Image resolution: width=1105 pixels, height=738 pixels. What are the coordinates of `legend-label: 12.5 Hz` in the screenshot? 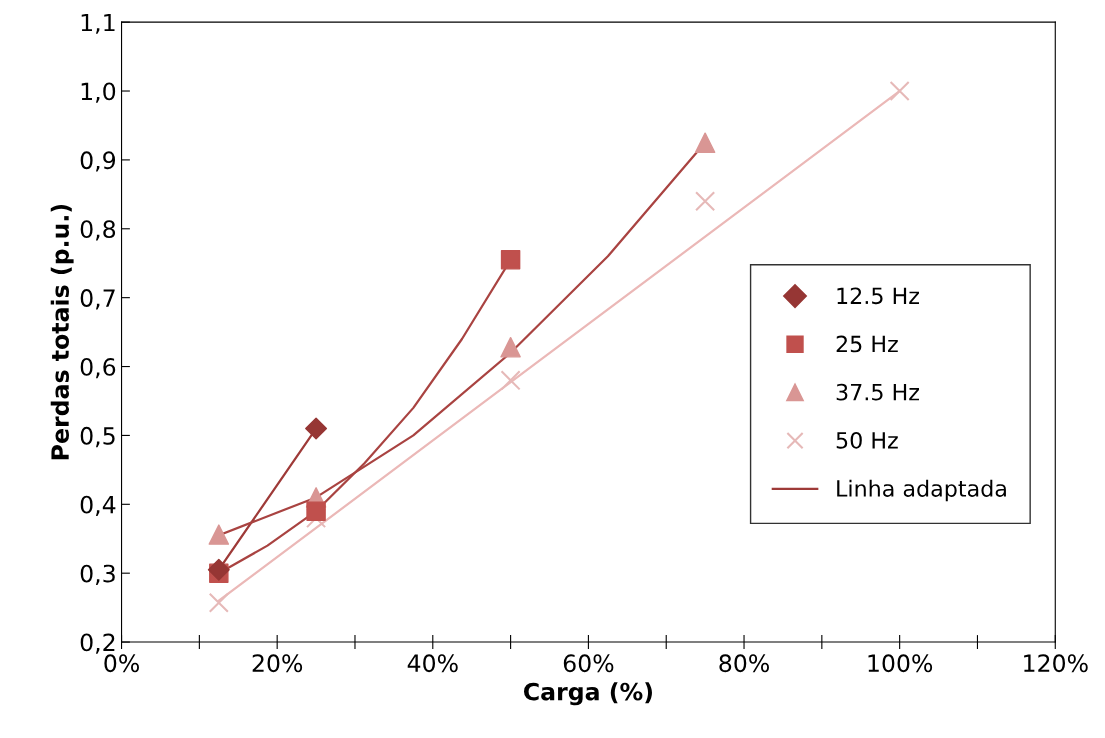 It's located at (878, 296).